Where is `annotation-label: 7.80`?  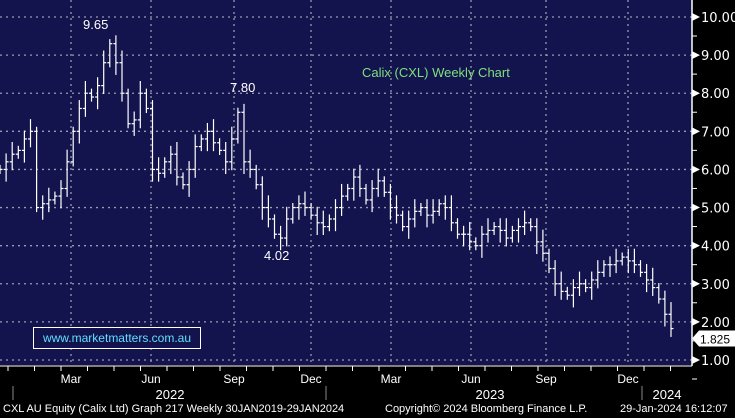 annotation-label: 7.80 is located at coordinates (242, 87).